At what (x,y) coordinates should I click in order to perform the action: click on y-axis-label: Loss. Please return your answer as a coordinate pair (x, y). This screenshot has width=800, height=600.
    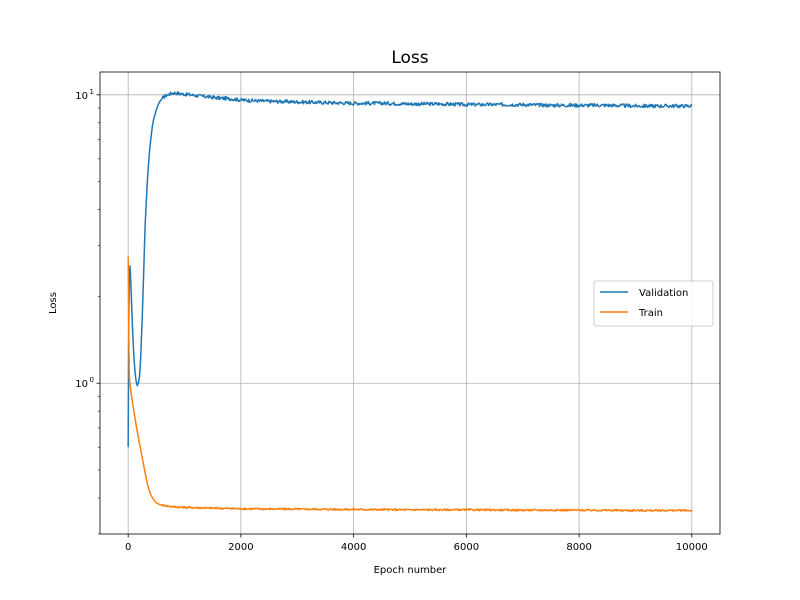
    Looking at the image, I should click on (53, 303).